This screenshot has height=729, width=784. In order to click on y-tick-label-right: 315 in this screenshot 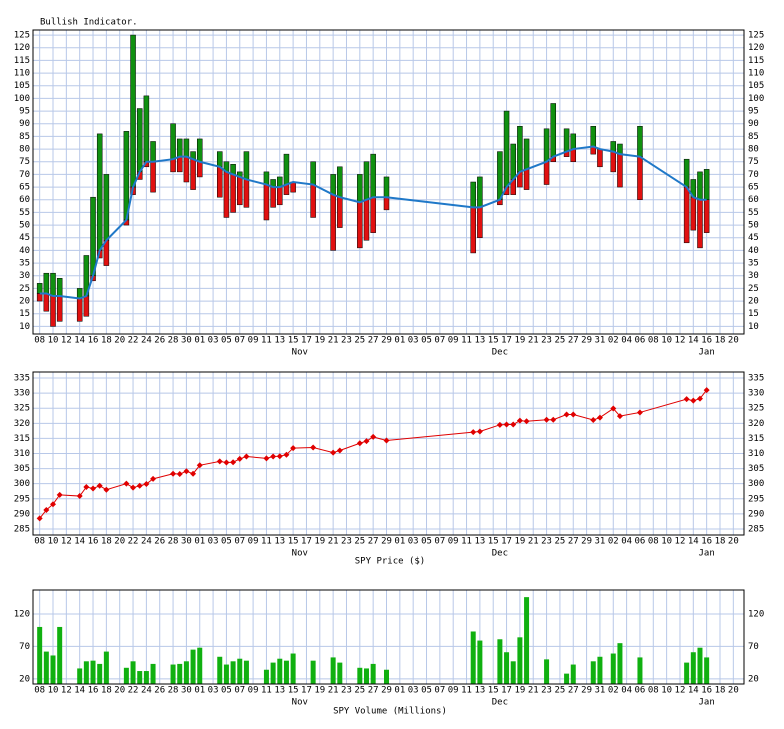, I will do `click(756, 439)`.